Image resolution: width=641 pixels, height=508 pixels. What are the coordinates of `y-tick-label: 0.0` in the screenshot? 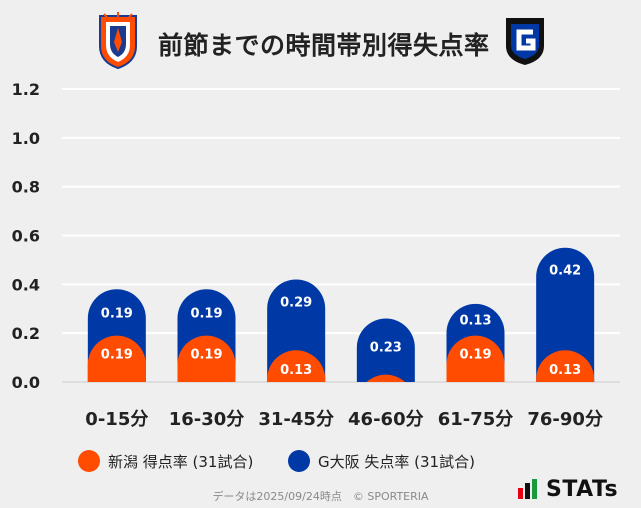 It's located at (26, 382).